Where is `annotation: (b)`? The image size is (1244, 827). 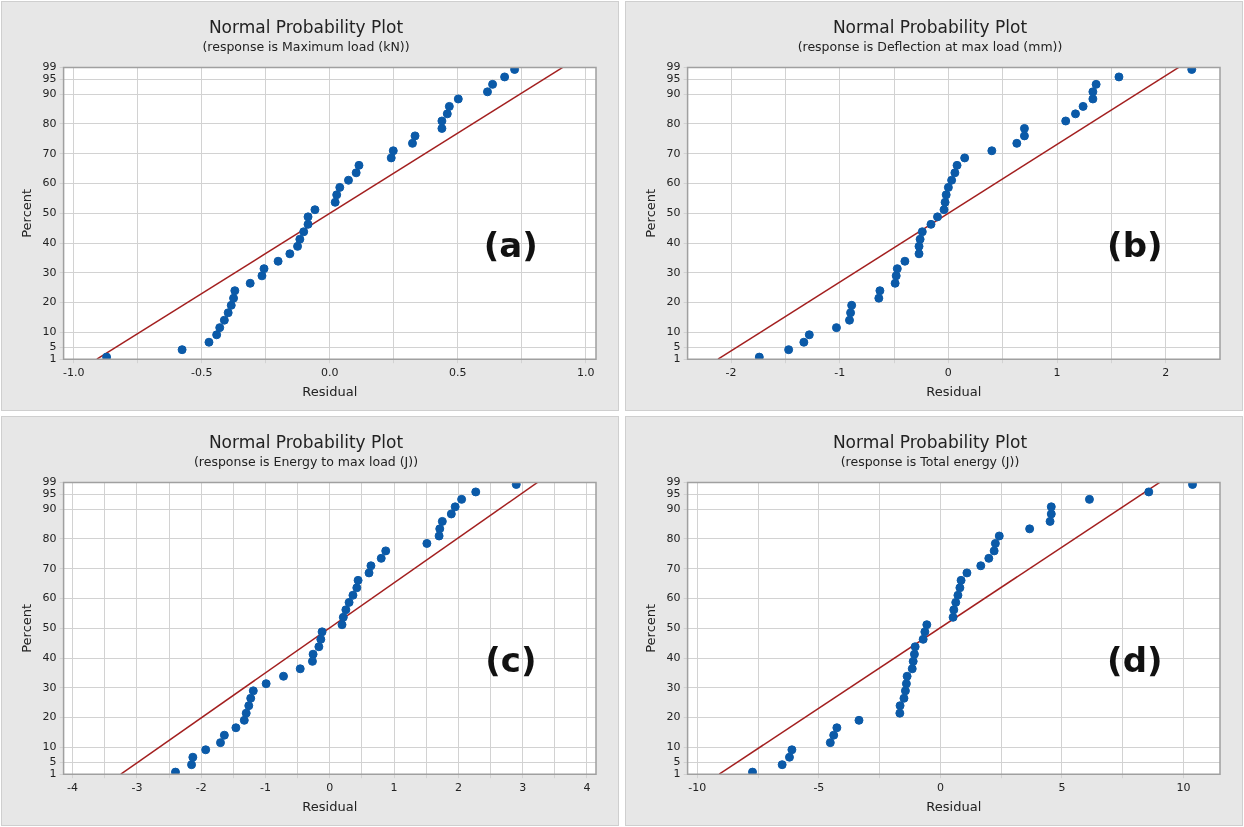 annotation: (b) is located at coordinates (1135, 245).